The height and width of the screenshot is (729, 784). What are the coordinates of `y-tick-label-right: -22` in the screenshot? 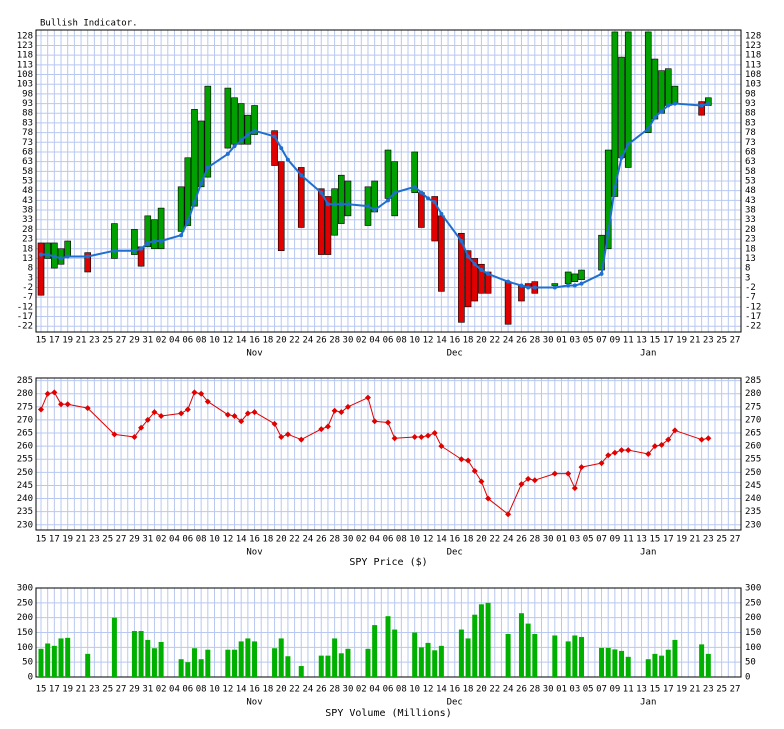 It's located at (753, 327).